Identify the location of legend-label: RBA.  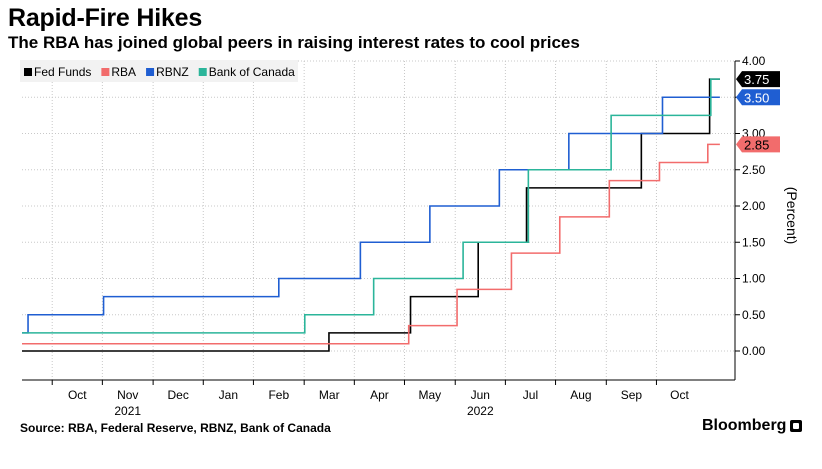
(123, 72).